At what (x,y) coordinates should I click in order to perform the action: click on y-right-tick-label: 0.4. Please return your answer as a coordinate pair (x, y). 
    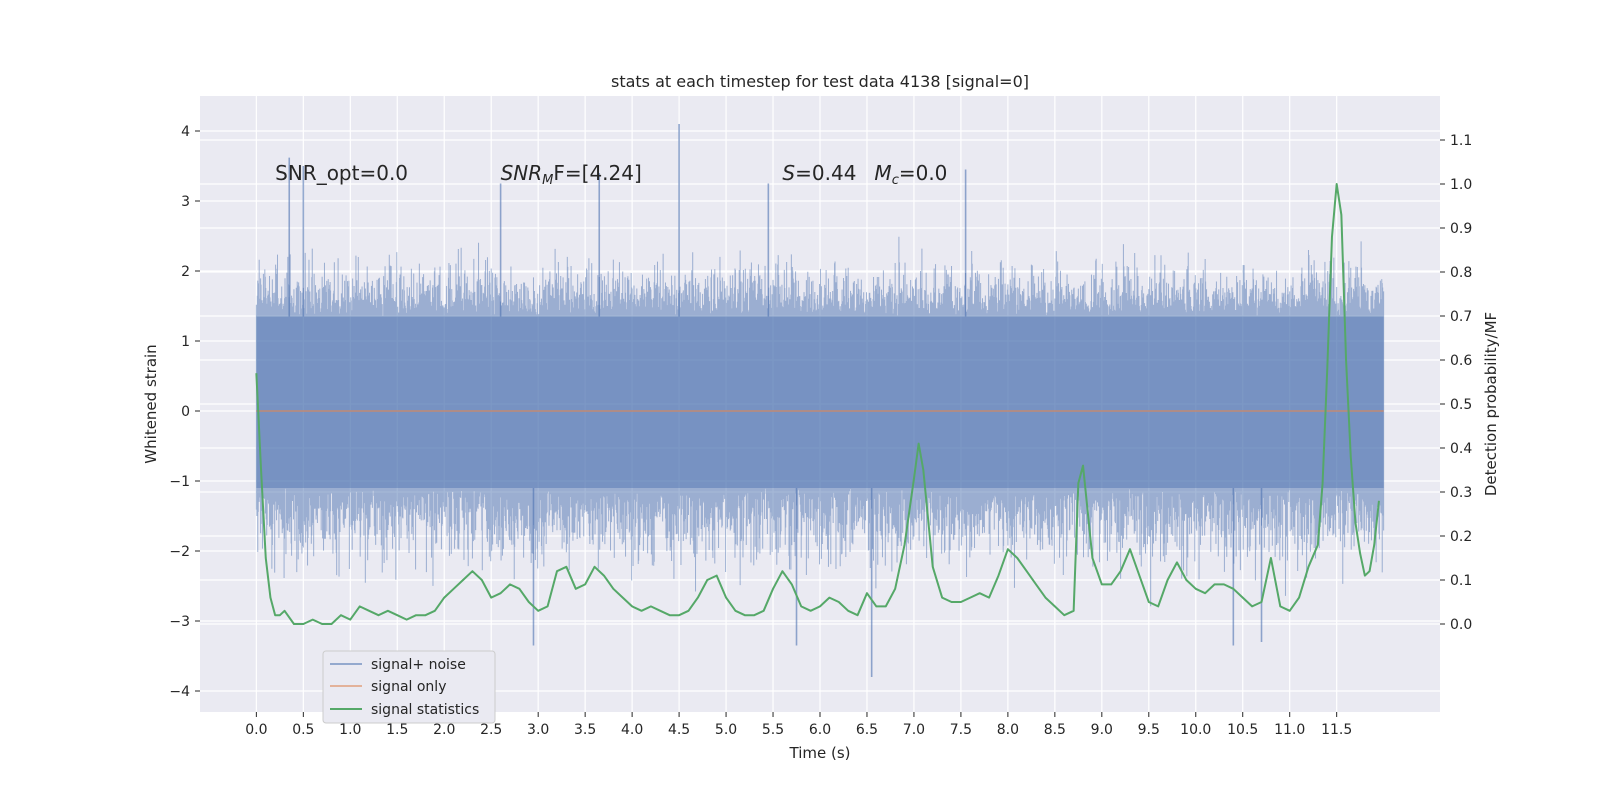
    Looking at the image, I should click on (1461, 449).